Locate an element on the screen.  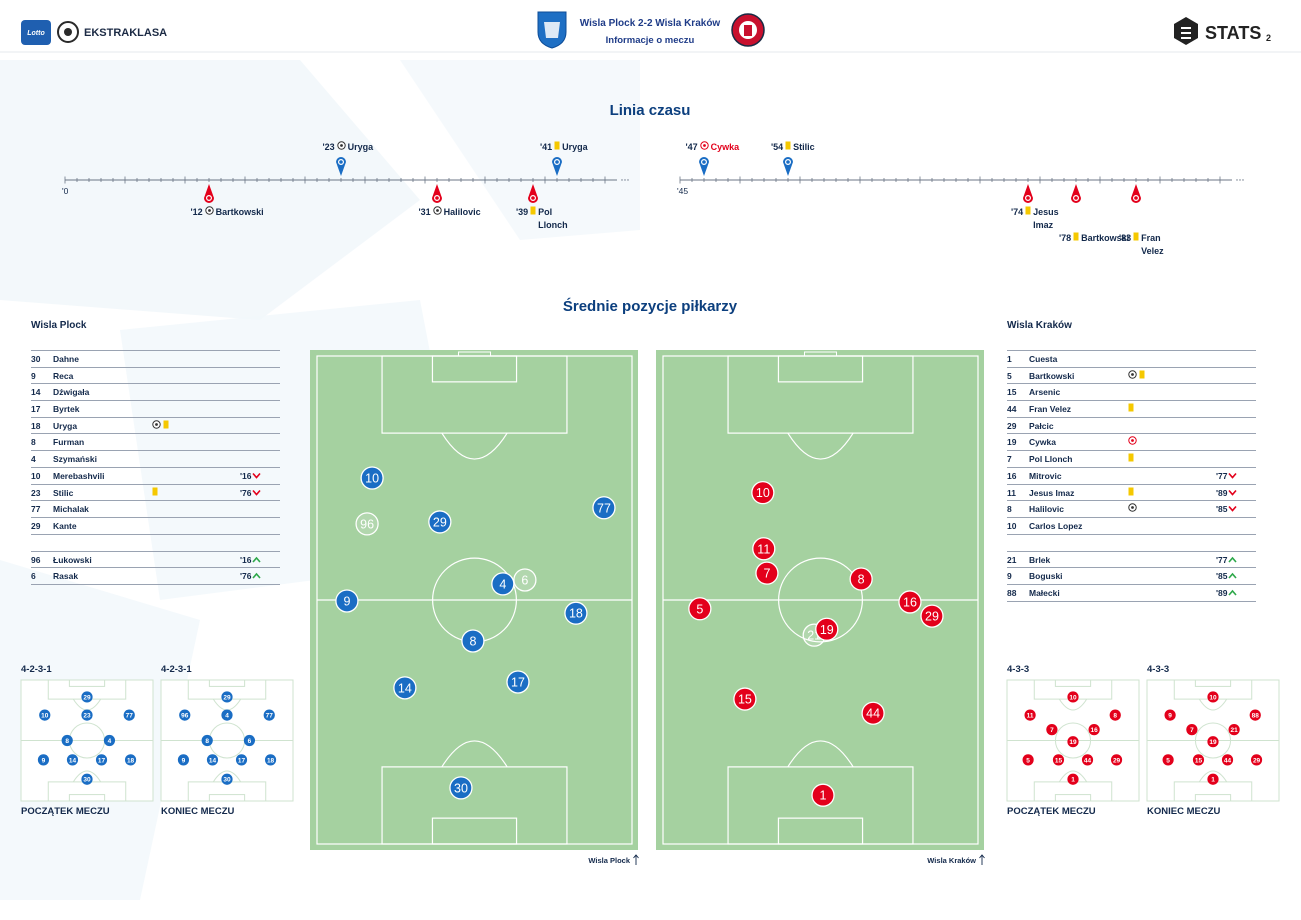
lineup-row: 9 Boguski '85 is located at coordinates (1131, 576).